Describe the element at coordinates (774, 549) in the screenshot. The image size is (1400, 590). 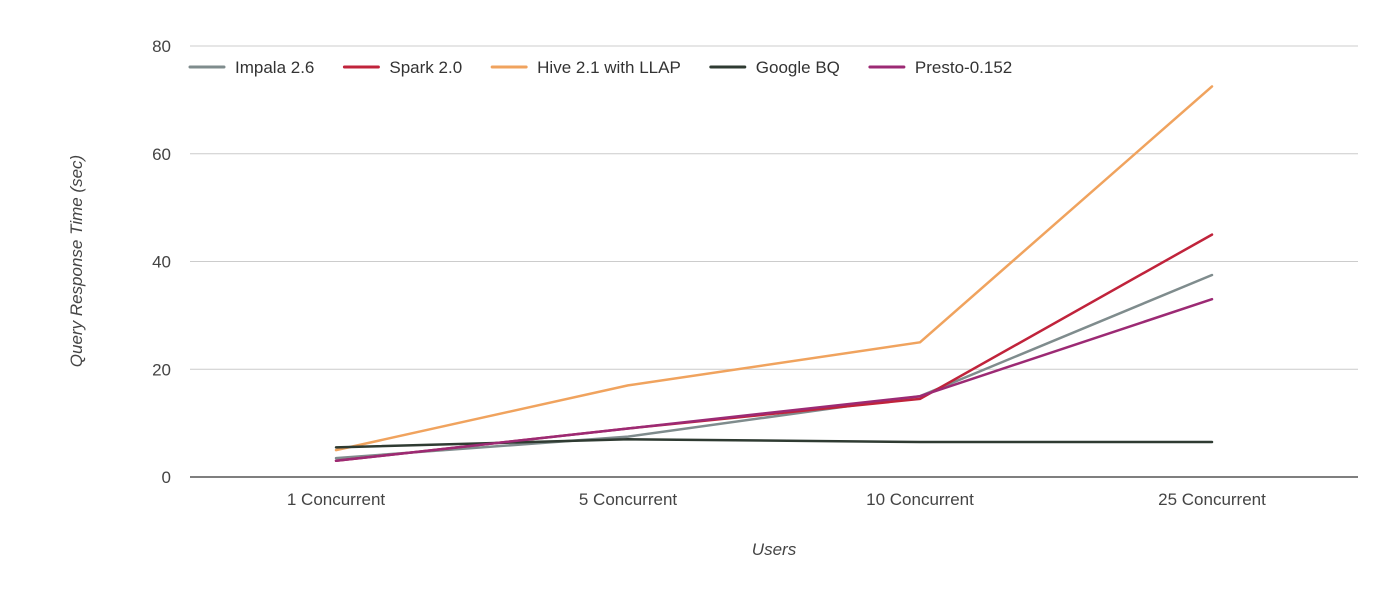
I see `x-axis-title: Users` at that location.